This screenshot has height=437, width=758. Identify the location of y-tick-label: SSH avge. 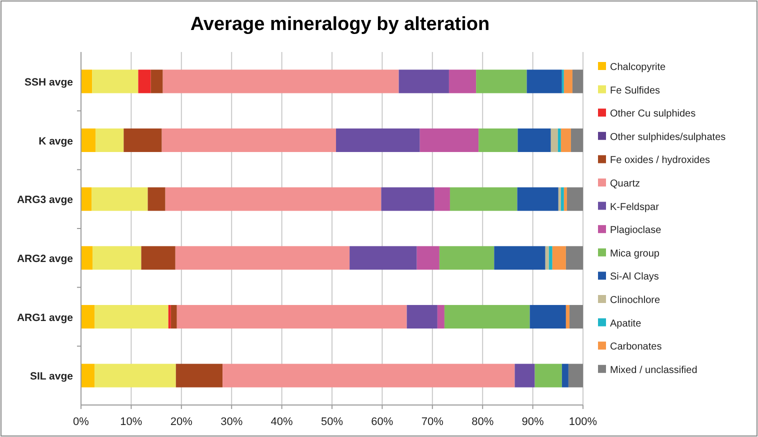
(49, 82).